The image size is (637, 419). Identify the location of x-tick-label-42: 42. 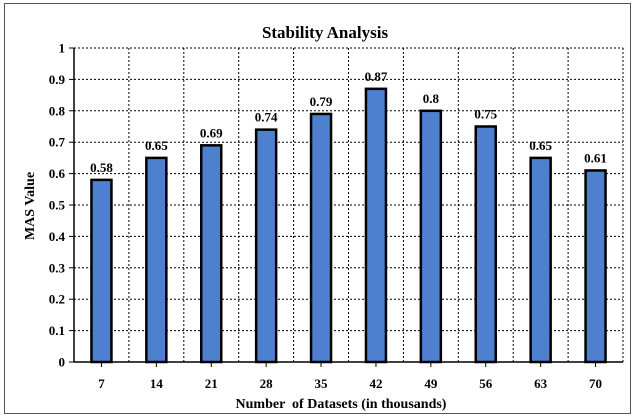
(375, 383).